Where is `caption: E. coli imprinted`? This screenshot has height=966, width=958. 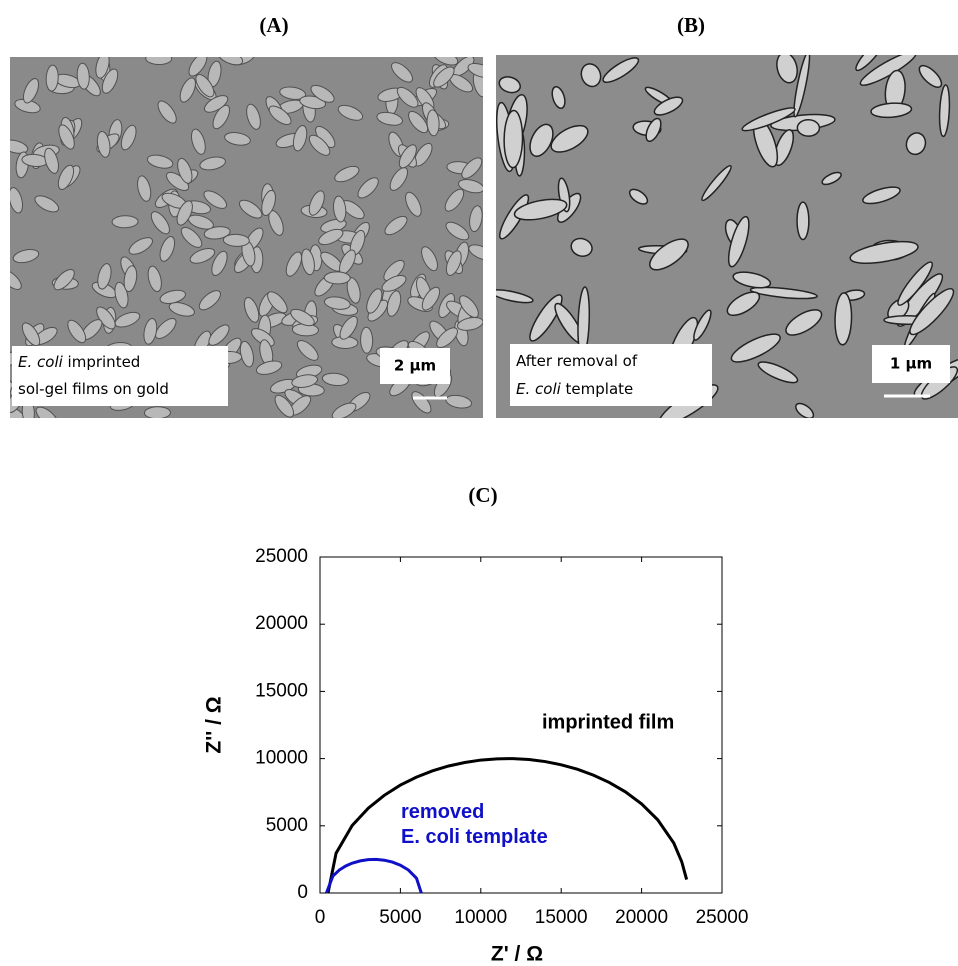
caption: E. coli imprinted is located at coordinates (79, 362).